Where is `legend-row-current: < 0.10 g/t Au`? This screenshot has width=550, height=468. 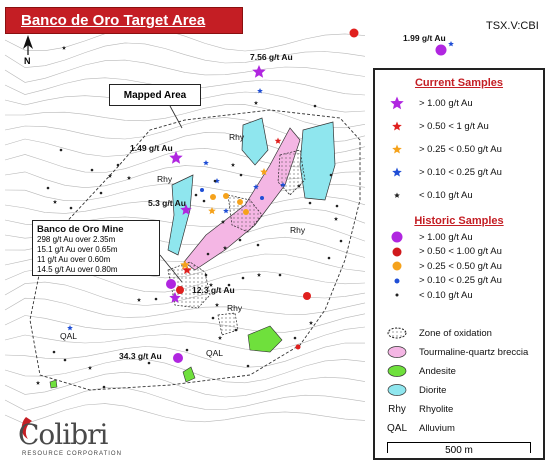 legend-row-current: < 0.10 g/t Au is located at coordinates (430, 195).